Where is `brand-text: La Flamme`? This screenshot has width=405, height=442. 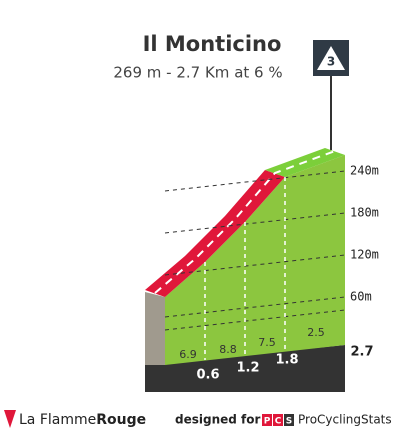 brand-text: La Flamme is located at coordinates (57, 420).